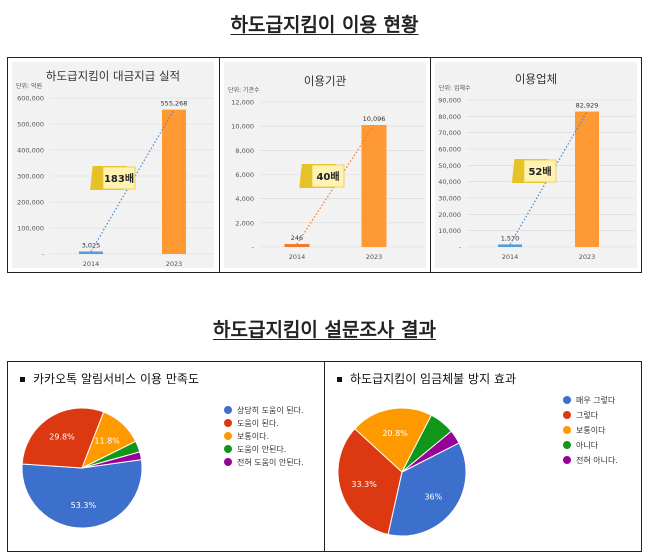 This screenshot has height=560, width=649. Describe the element at coordinates (449, 101) in the screenshot. I see `y-tick-label: 90,000` at that location.